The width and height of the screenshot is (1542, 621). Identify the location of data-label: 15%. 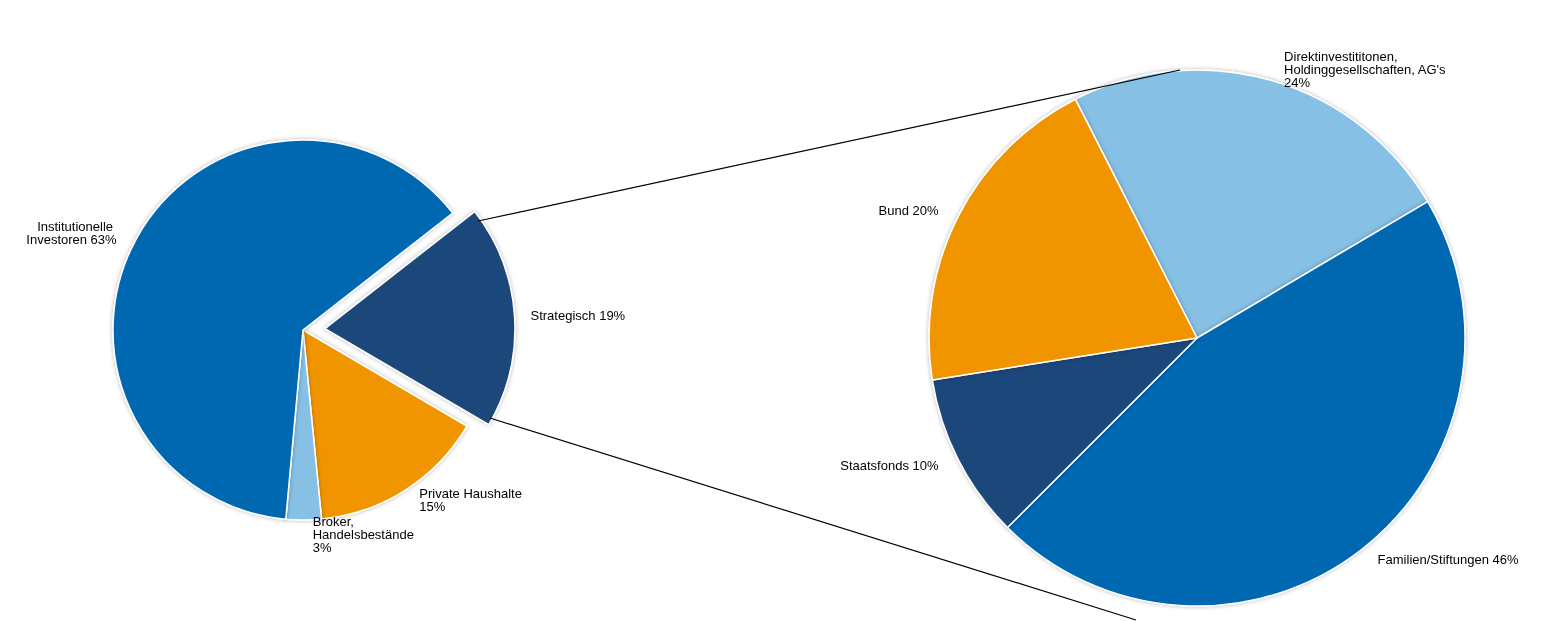
(432, 507).